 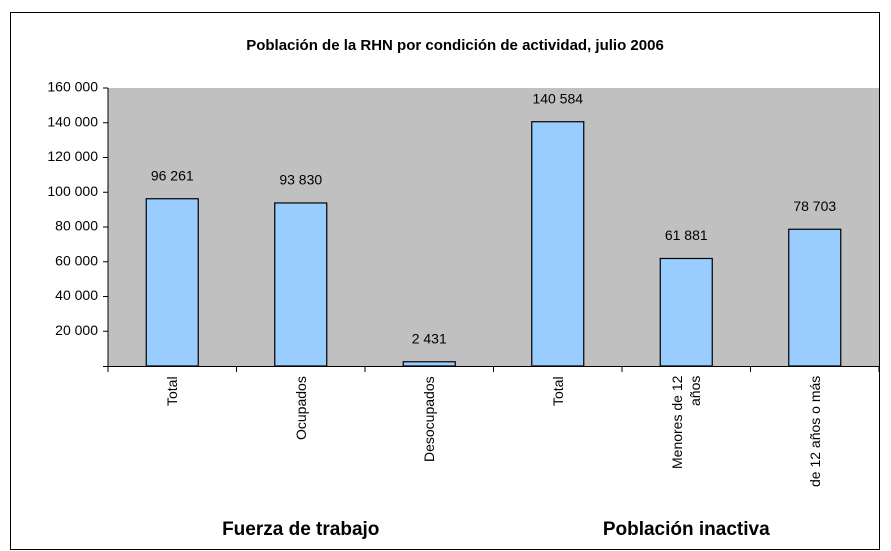 What do you see at coordinates (814, 206) in the screenshot?
I see `data-label: 78 703` at bounding box center [814, 206].